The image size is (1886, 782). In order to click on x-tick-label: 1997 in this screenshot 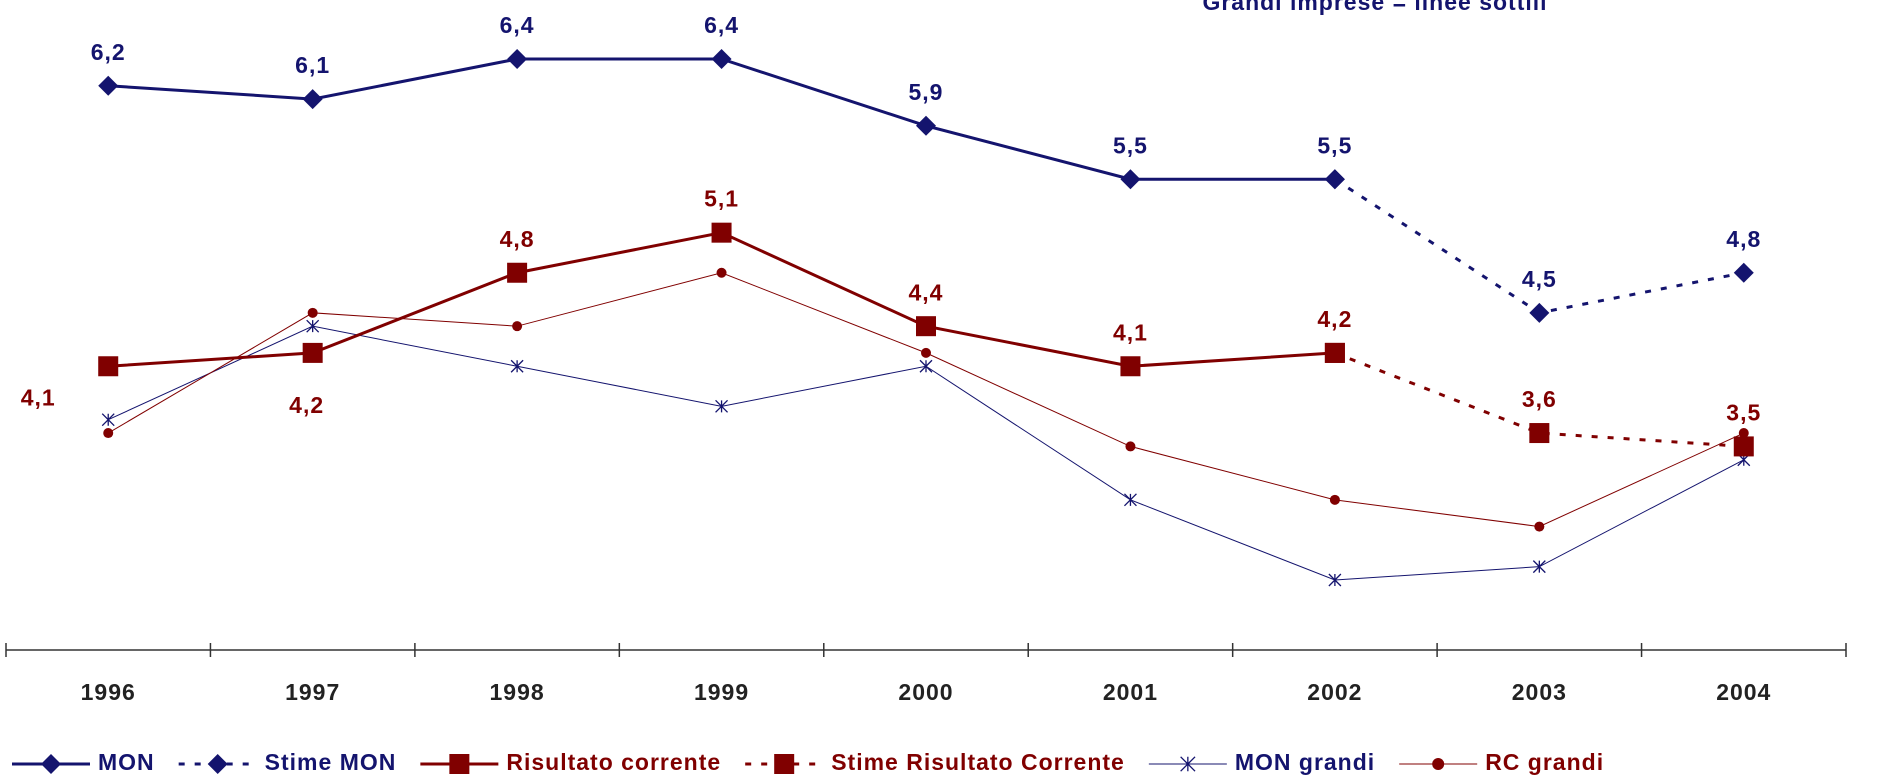, I will do `click(312, 692)`.